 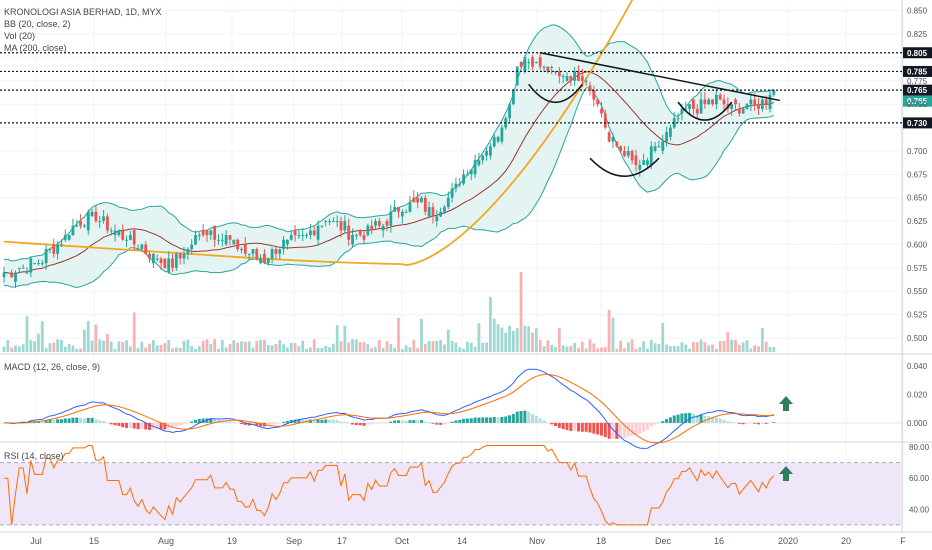 What do you see at coordinates (917, 71) in the screenshot?
I see `level-label: 0.785` at bounding box center [917, 71].